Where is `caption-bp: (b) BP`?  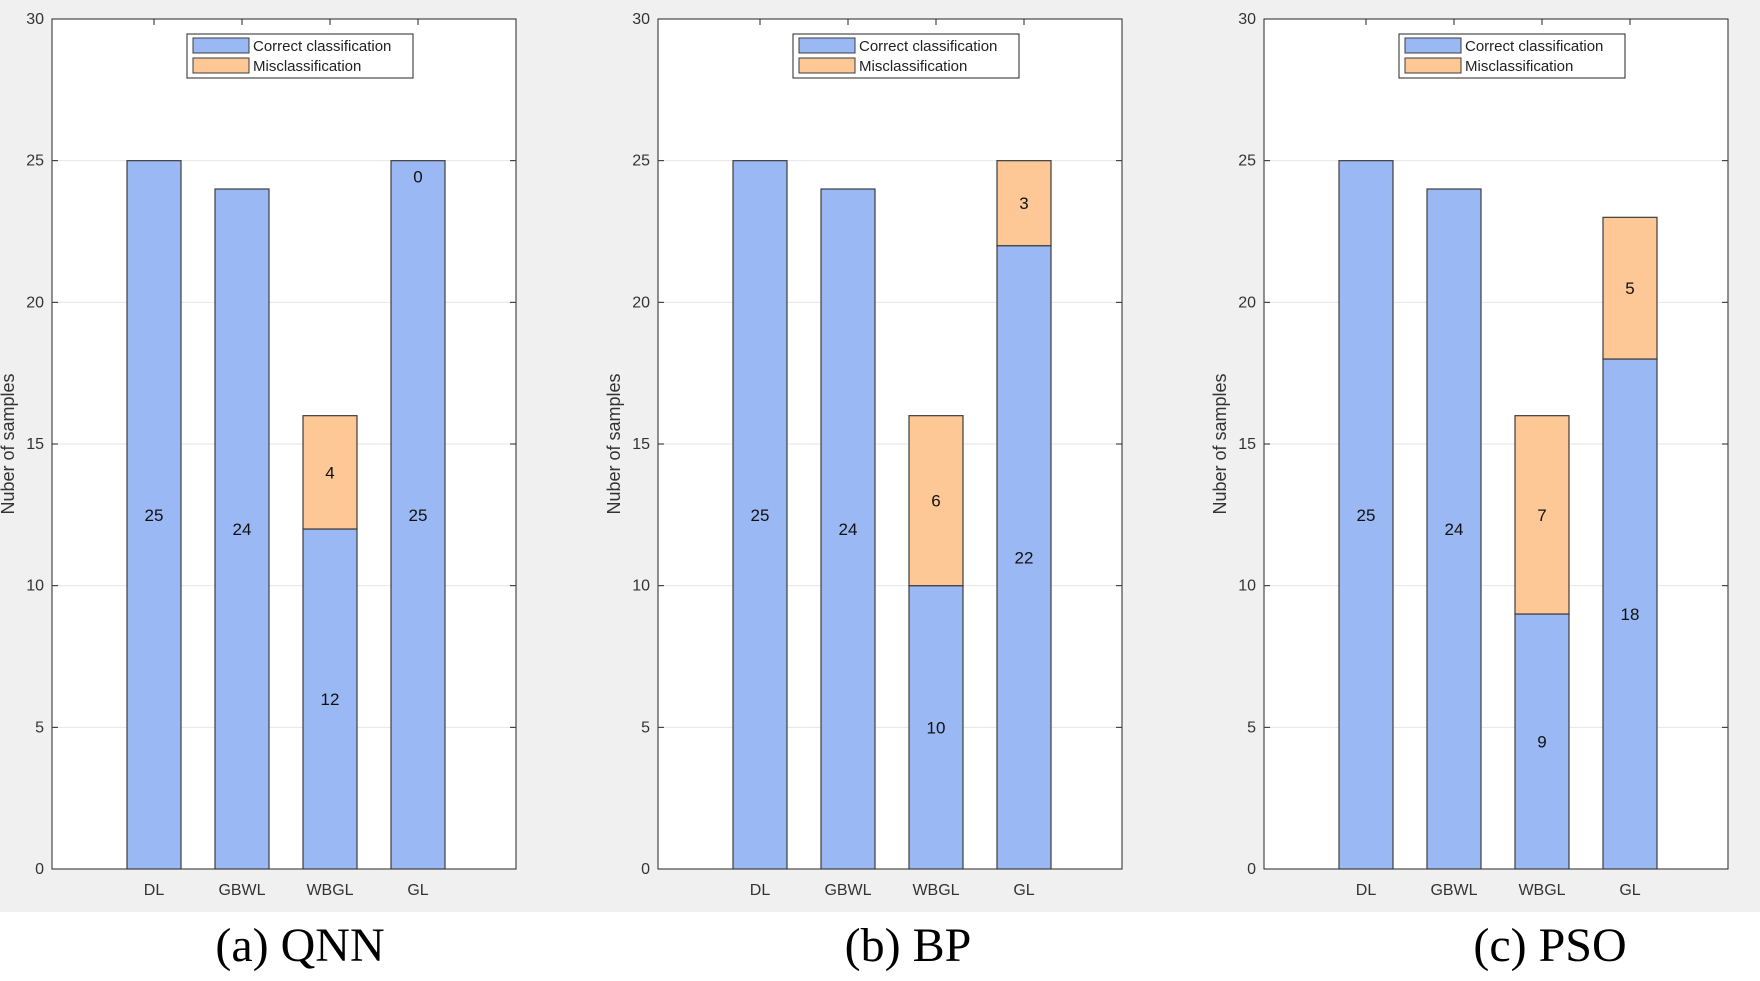 caption-bp: (b) BP is located at coordinates (908, 945).